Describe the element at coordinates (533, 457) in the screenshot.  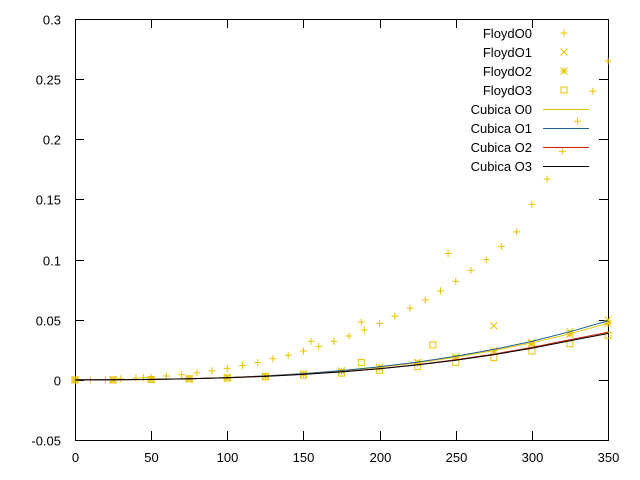
I see `x-tick-label: 300` at that location.